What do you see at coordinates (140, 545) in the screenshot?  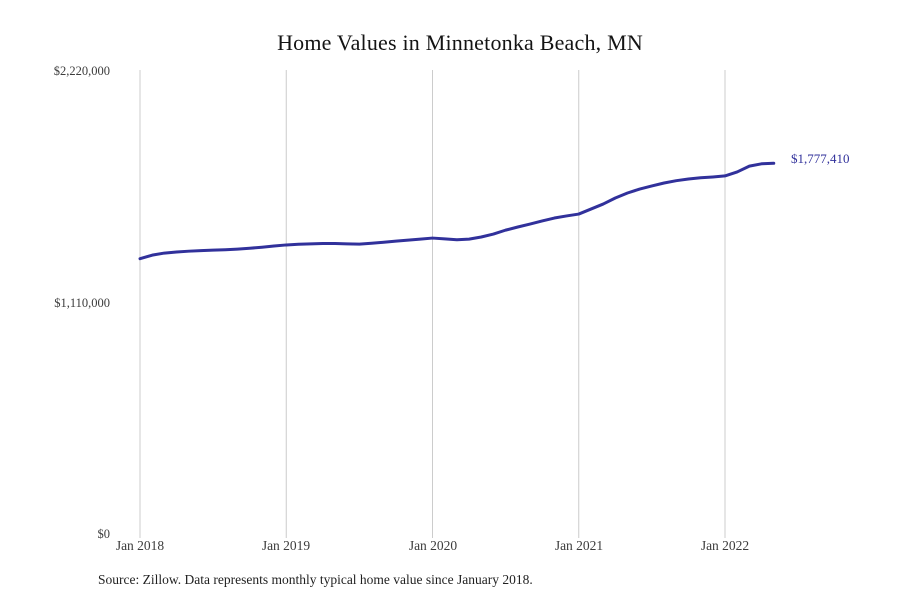 I see `x-axis-tick-label: Jan 2018` at bounding box center [140, 545].